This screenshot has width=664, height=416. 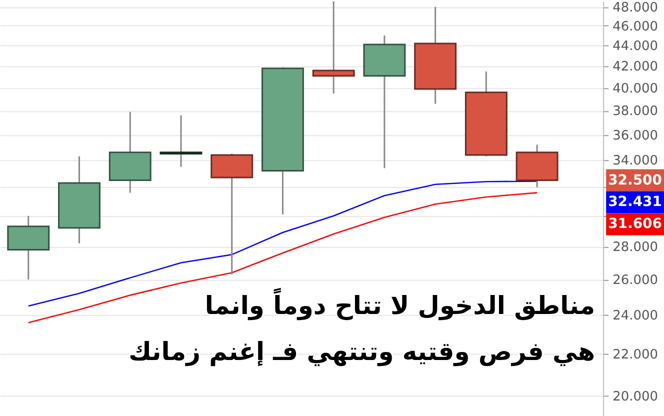 I want to click on text: 32.500, so click(x=635, y=180).